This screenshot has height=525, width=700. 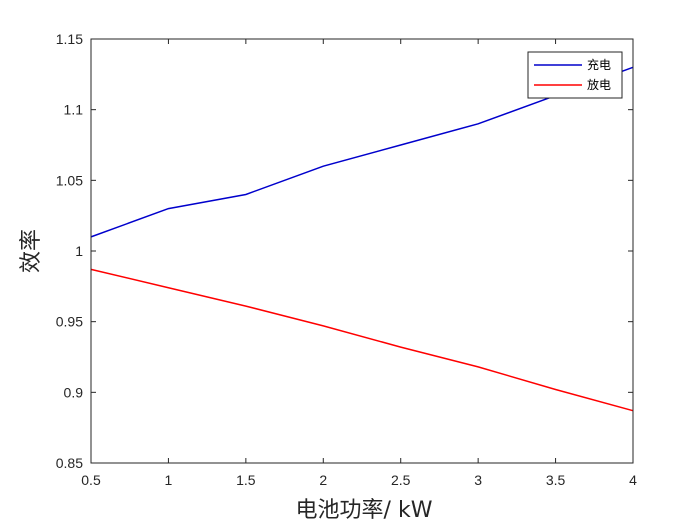 What do you see at coordinates (633, 480) in the screenshot?
I see `x-tick-label: 4` at bounding box center [633, 480].